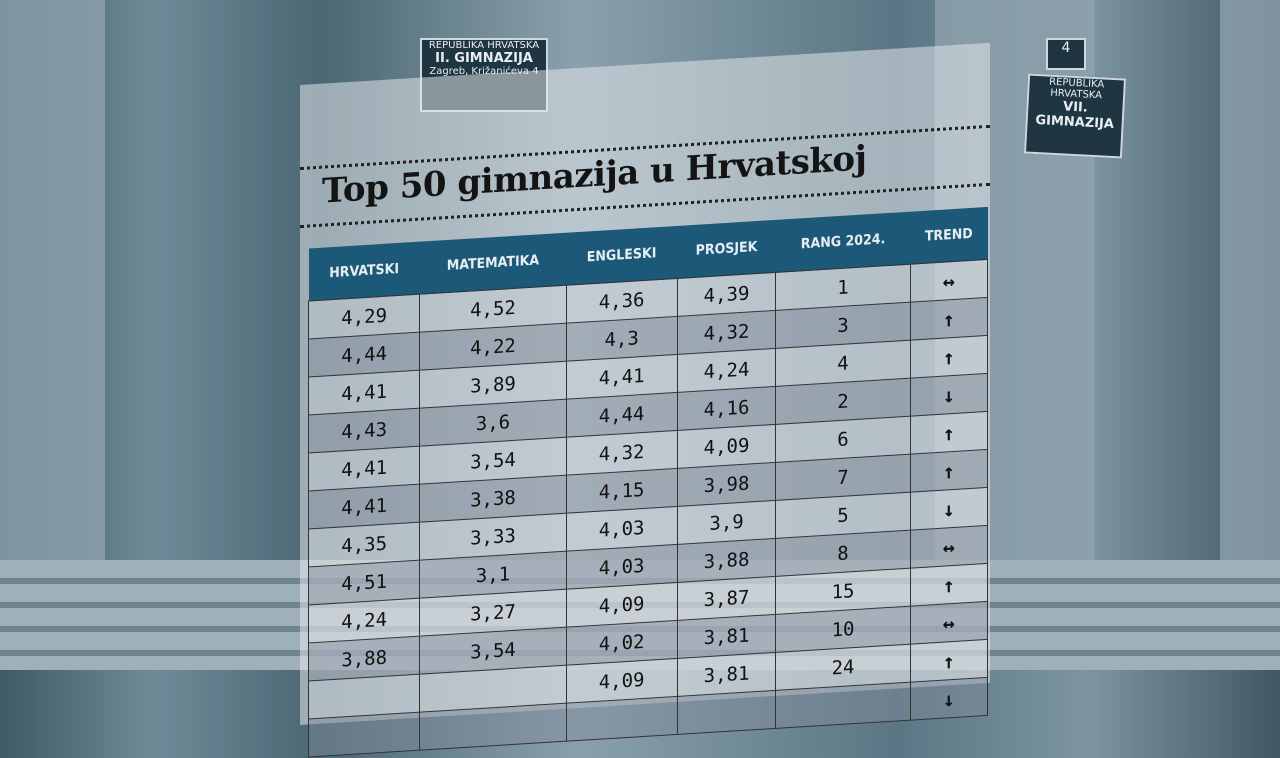 The height and width of the screenshot is (758, 1280). Describe the element at coordinates (622, 255) in the screenshot. I see `column-header: ENGLESKI` at that location.